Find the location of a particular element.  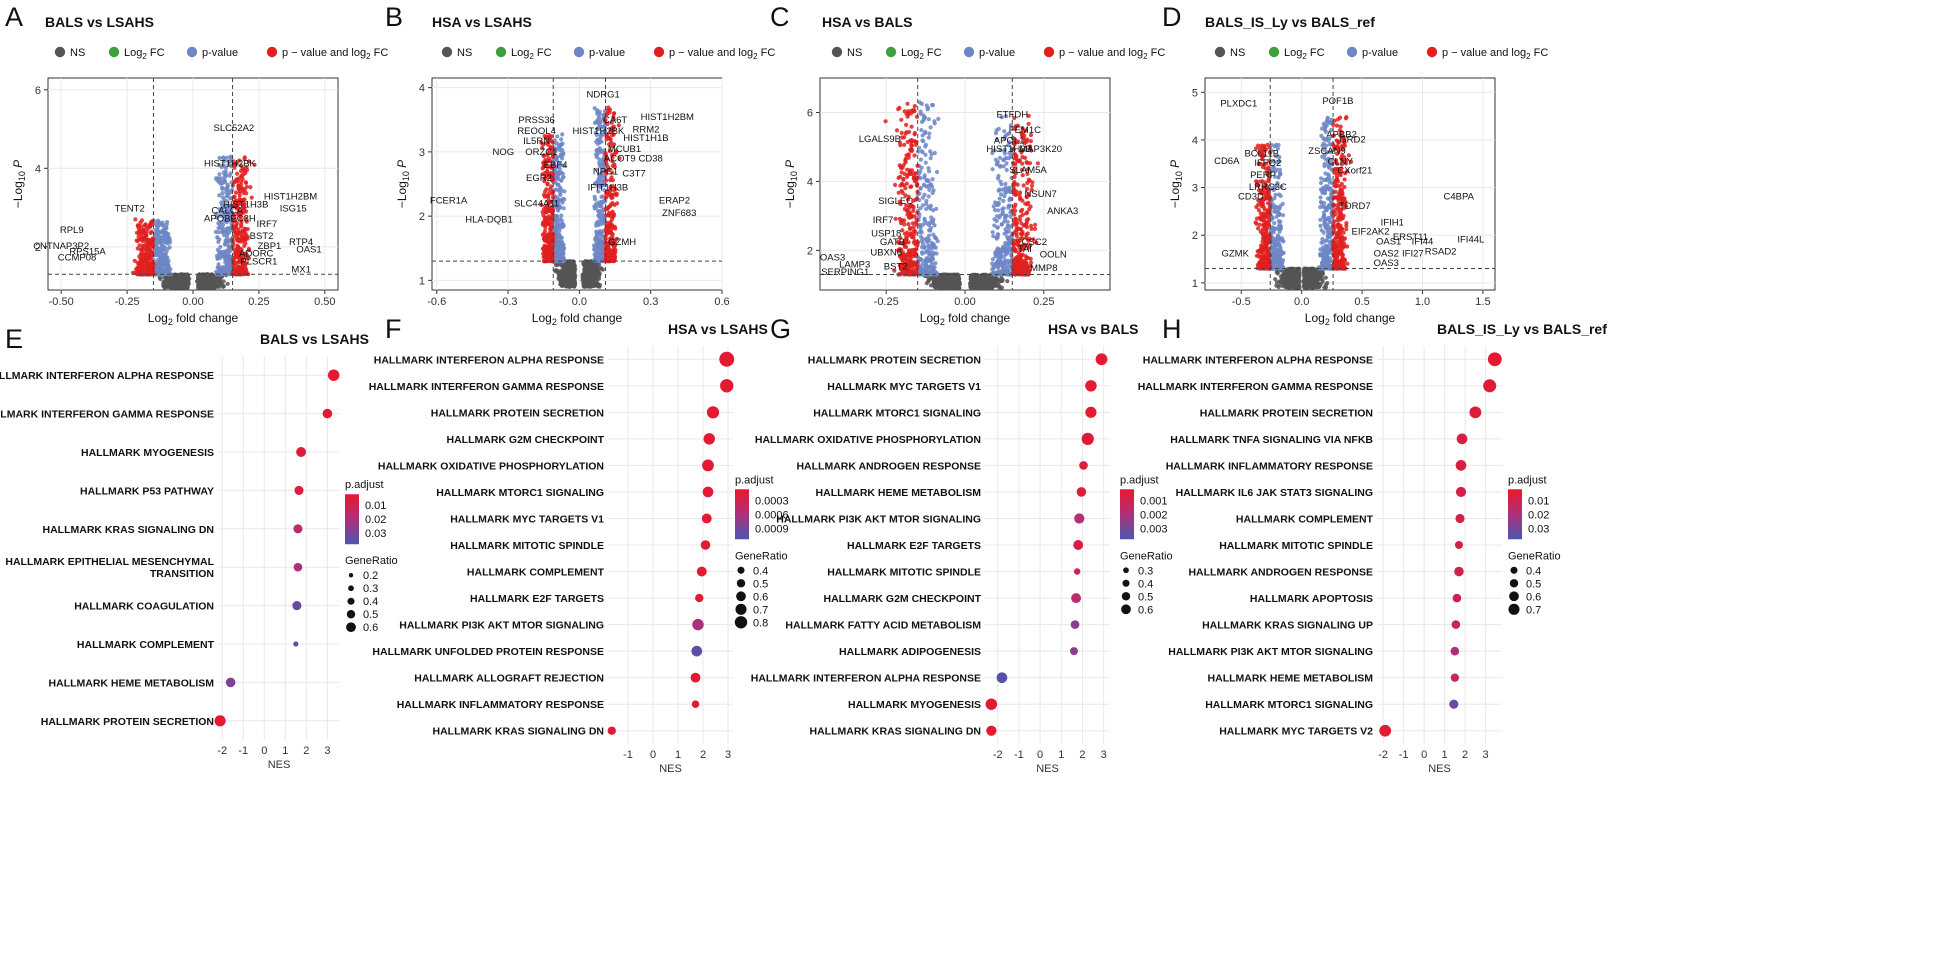

y-tick-label: 3 is located at coordinates (422, 153).